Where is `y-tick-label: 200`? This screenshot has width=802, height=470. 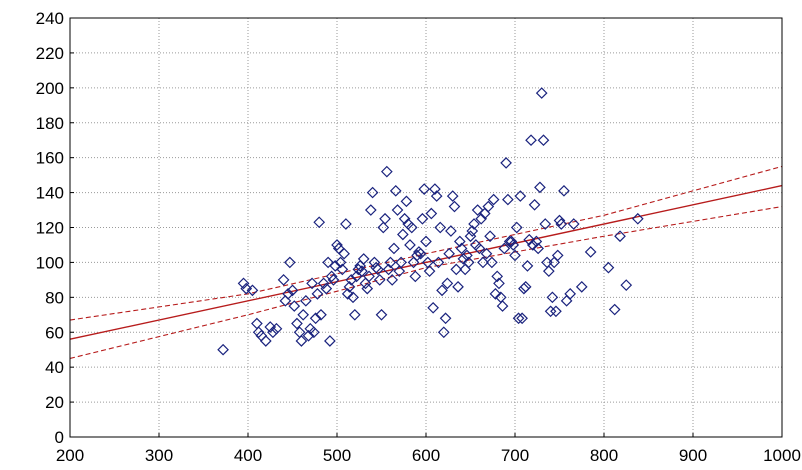 y-tick-label: 200 is located at coordinates (50, 88).